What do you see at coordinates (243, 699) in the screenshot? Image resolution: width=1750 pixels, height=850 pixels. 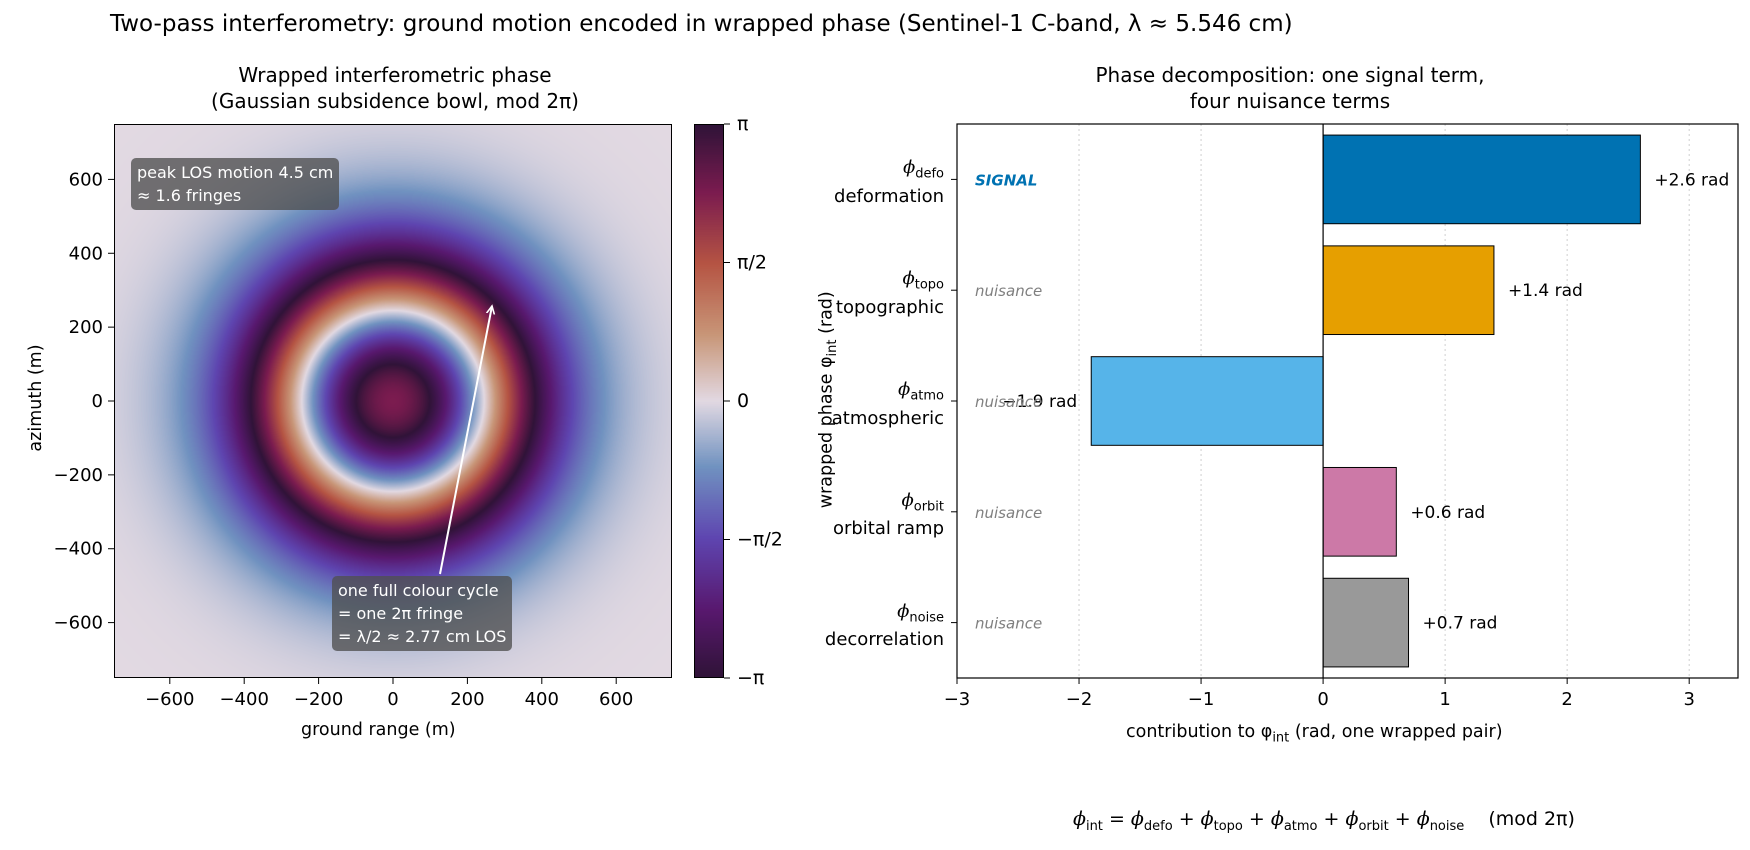 I see `x-tick-label: −400` at bounding box center [243, 699].